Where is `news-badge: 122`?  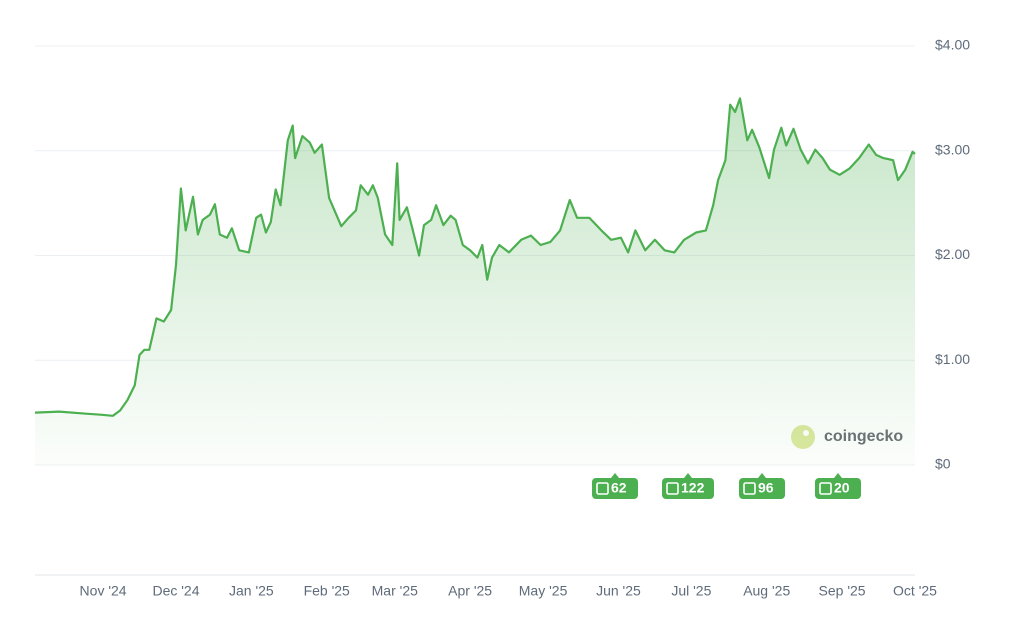
news-badge: 122 is located at coordinates (688, 486).